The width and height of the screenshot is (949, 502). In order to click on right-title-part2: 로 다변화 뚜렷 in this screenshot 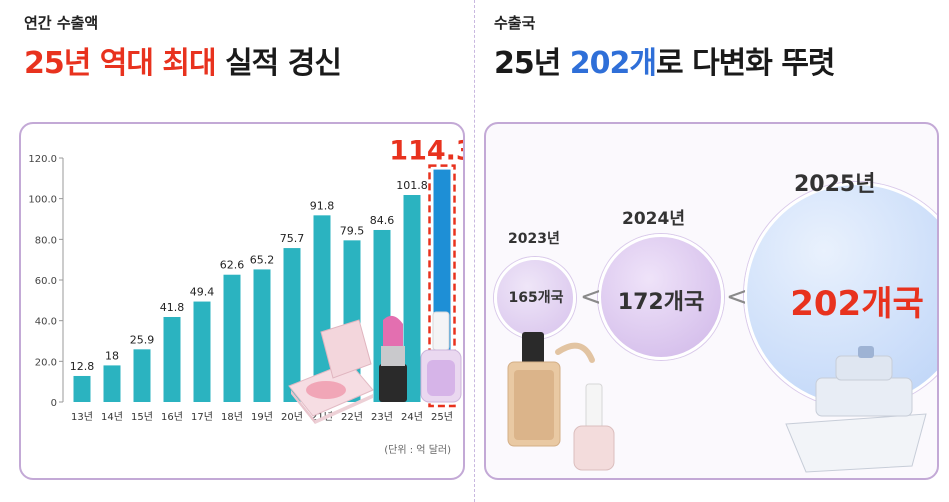, I will do `click(745, 63)`.